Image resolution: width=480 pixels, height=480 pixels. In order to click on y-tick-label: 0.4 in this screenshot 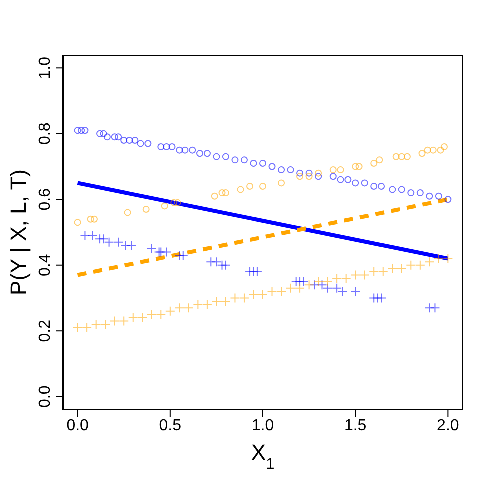, I will do `click(45, 265)`.